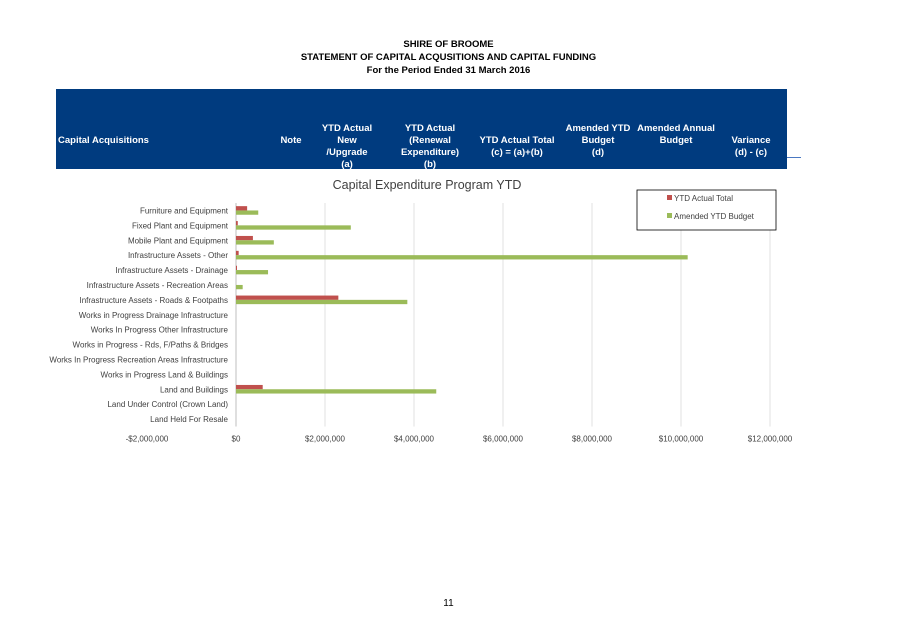 The image size is (897, 634). Describe the element at coordinates (167, 404) in the screenshot. I see `category-label: Land Under Control (Crown Land)` at that location.